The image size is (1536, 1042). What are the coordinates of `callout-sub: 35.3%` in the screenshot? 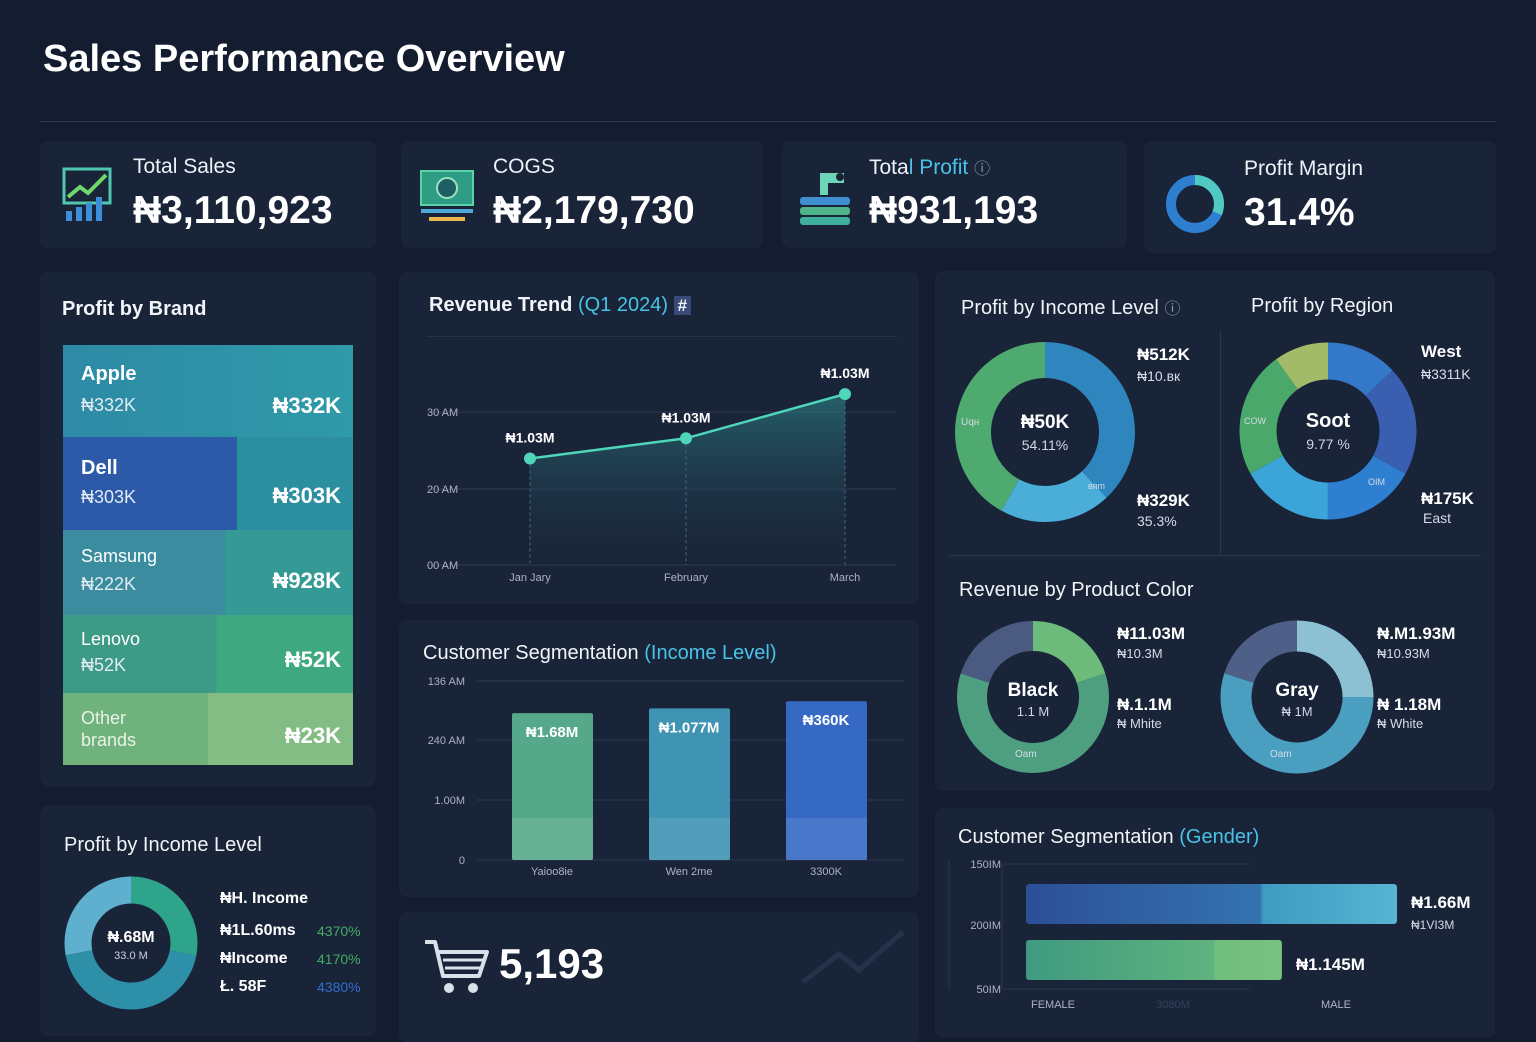 It's located at (1157, 521).